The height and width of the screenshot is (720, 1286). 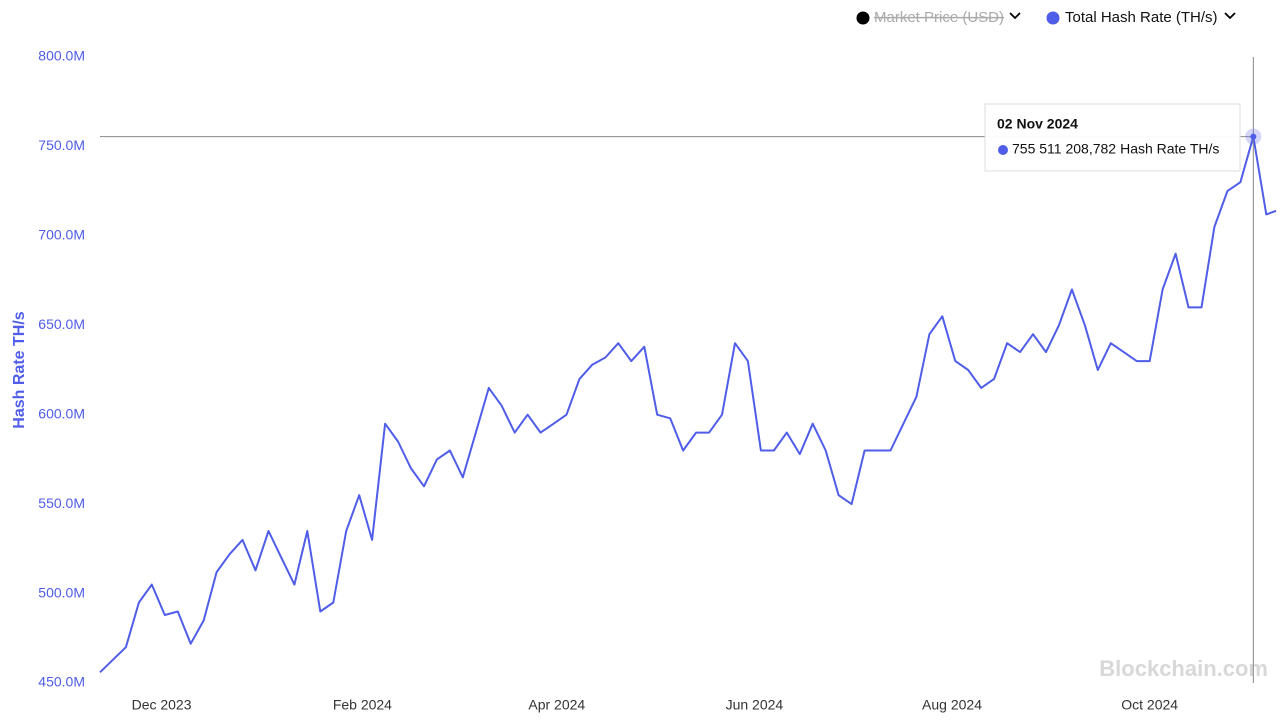 I want to click on y-tick-label: 600.0M, so click(x=61, y=413).